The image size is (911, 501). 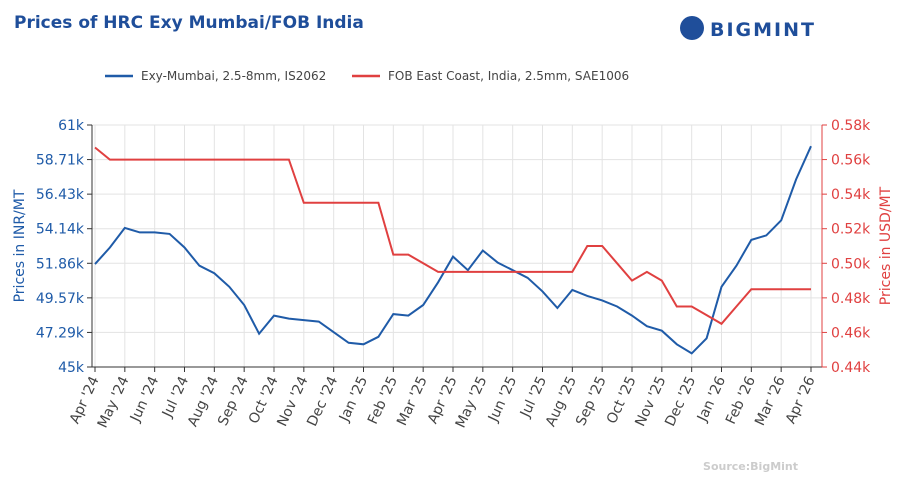 What do you see at coordinates (60, 333) in the screenshot?
I see `y-tick-label: 47.29k` at bounding box center [60, 333].